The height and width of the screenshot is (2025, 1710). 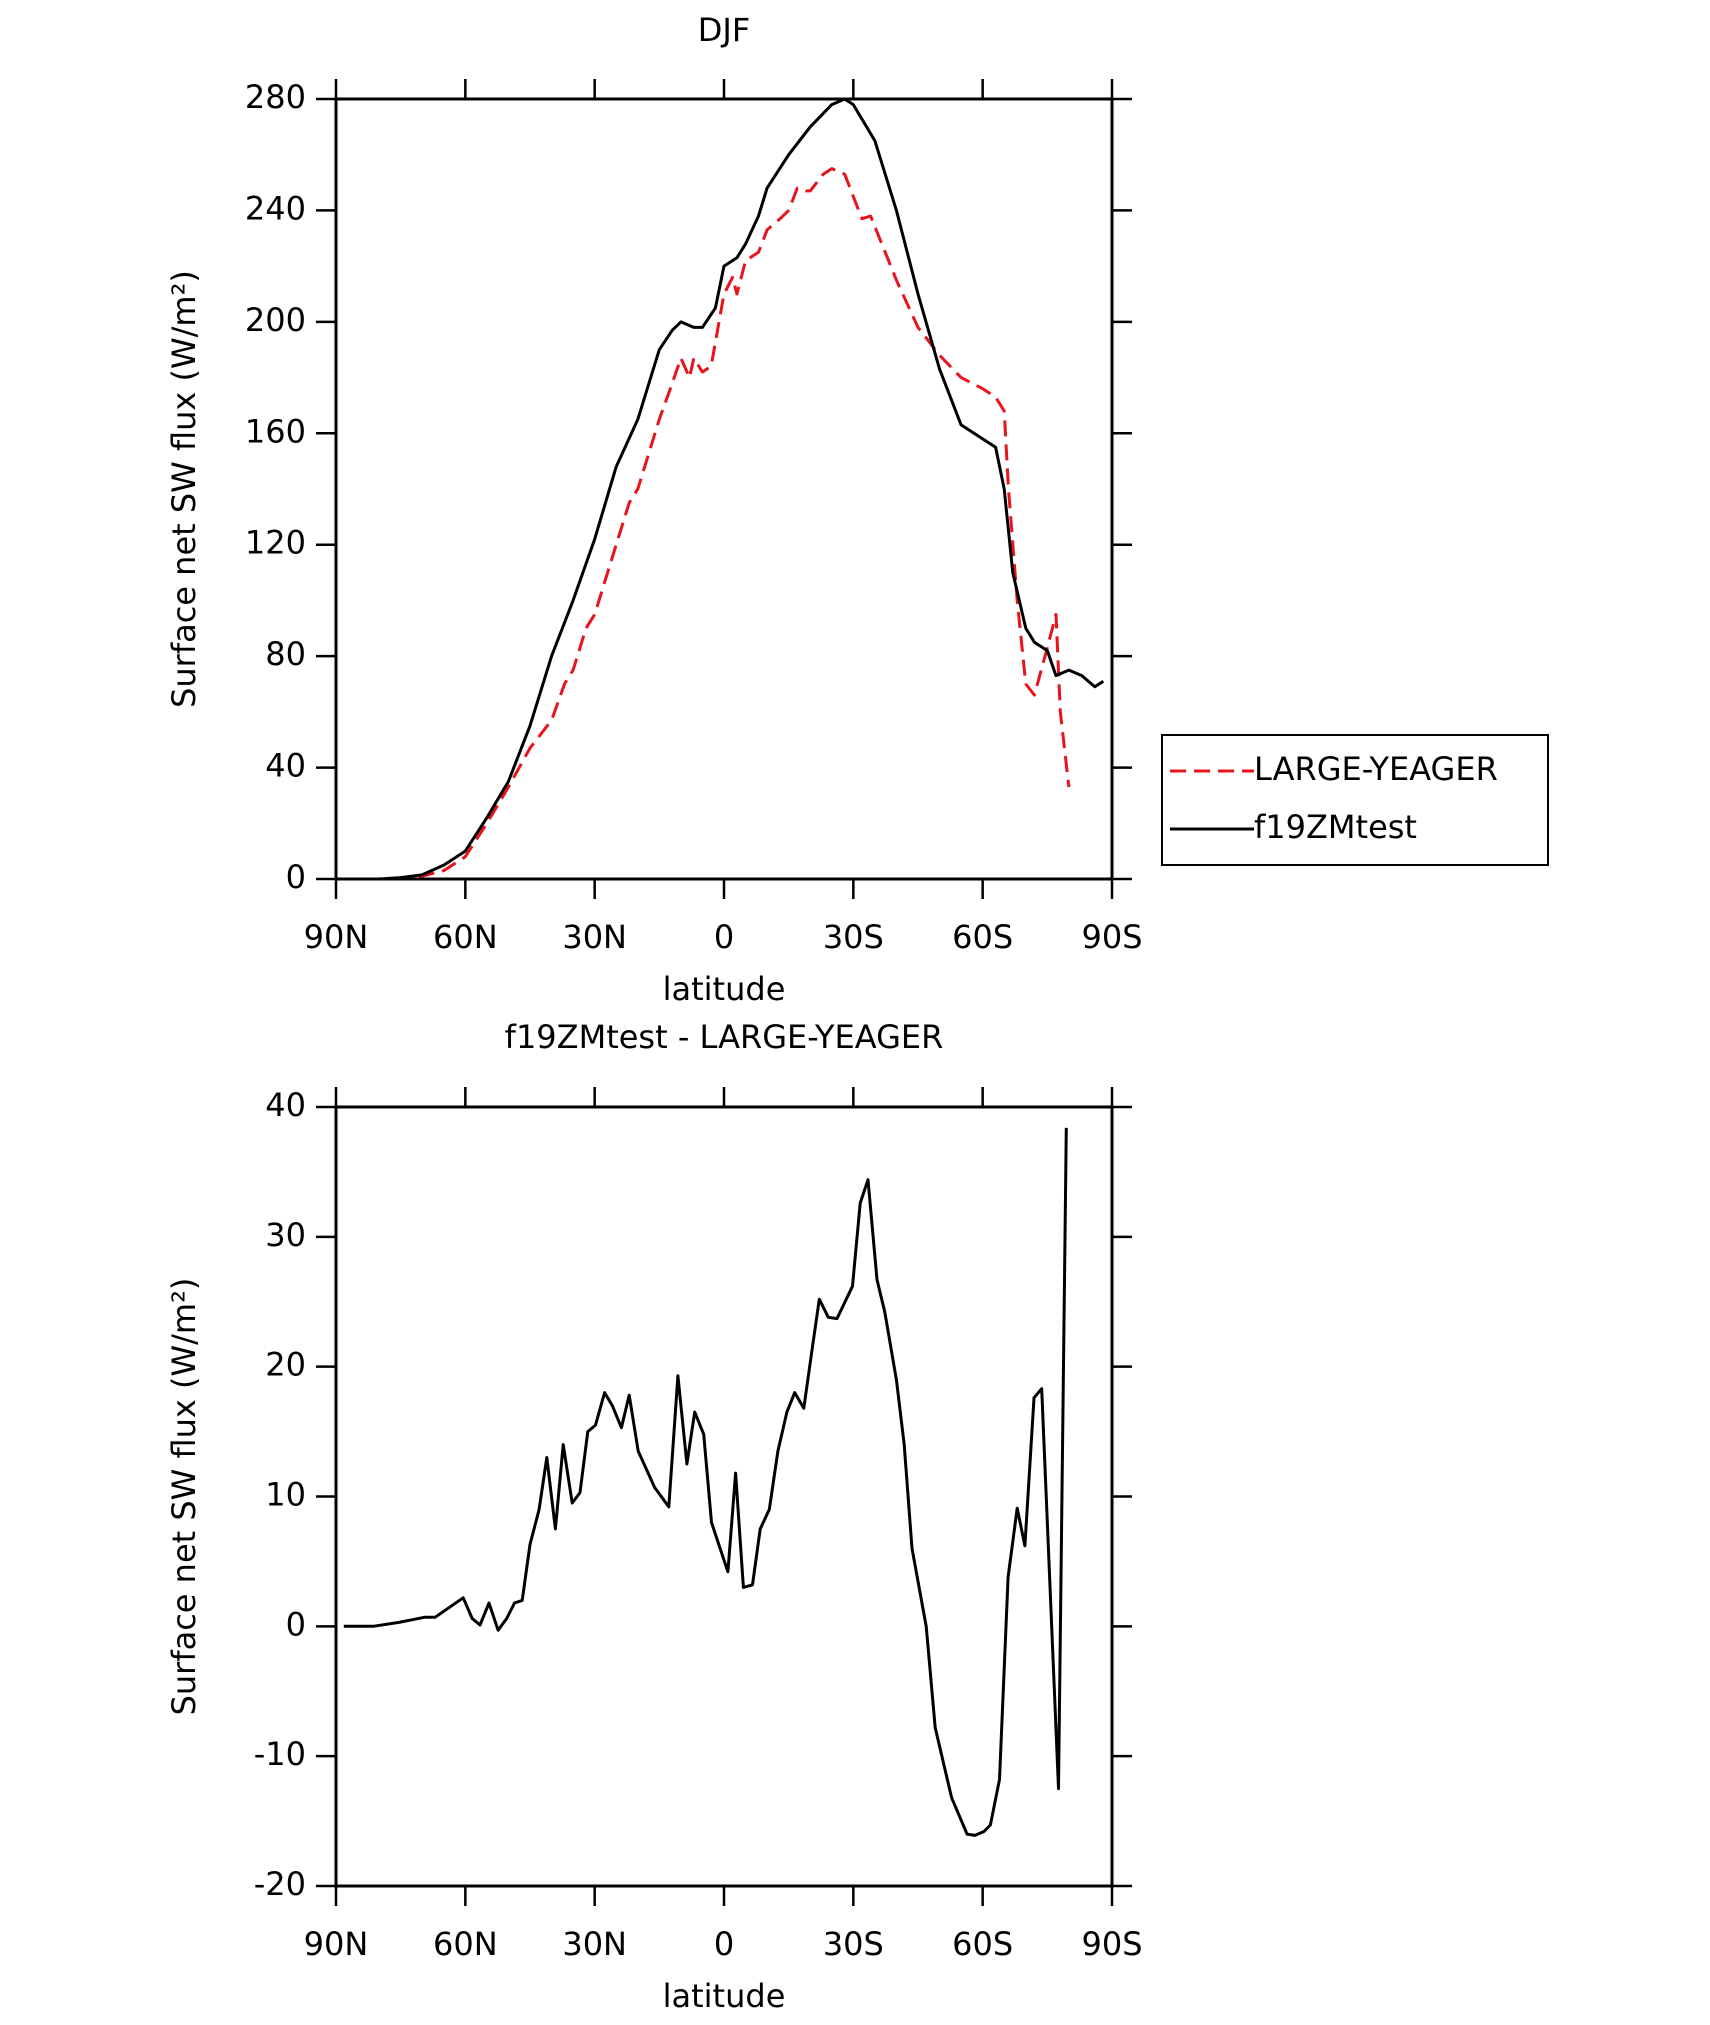 I want to click on legend: LARGE-YEAGER f19ZMtest, so click(x=1355, y=800).